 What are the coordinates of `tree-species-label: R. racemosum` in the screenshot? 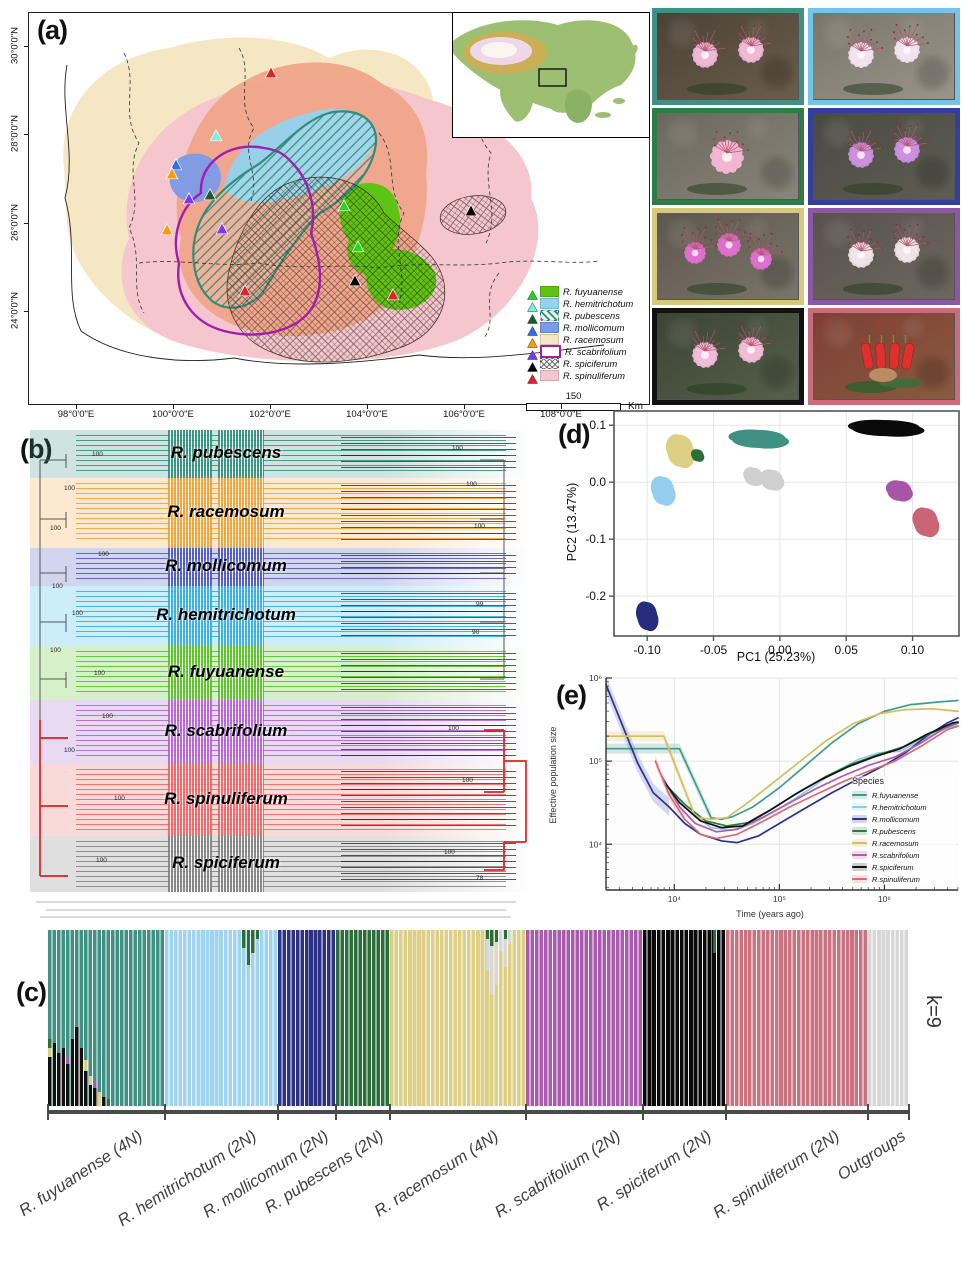 It's located at (226, 511).